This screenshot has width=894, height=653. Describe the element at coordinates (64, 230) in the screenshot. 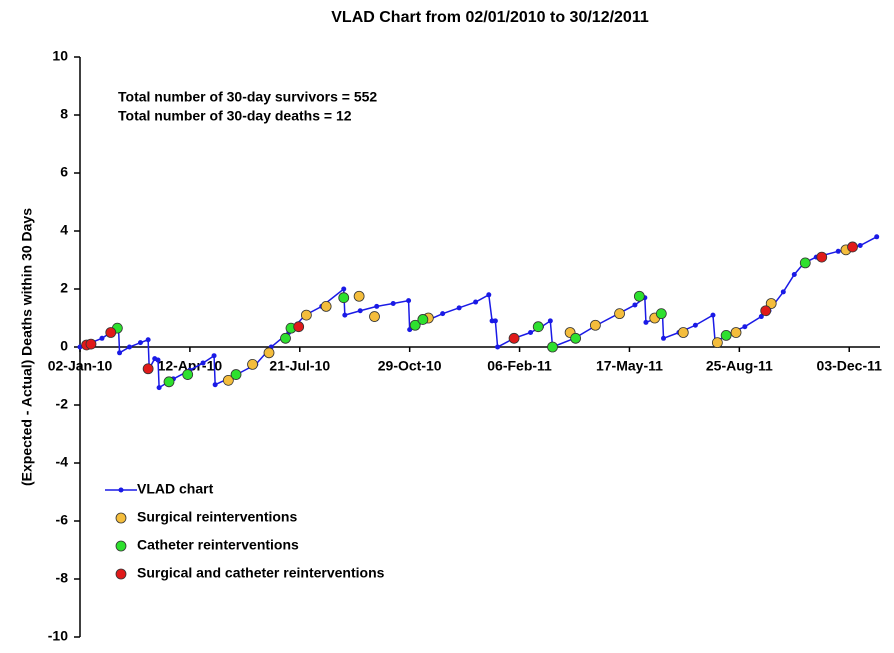

I see `y-tick-label: 4` at that location.